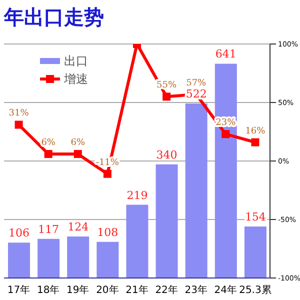  What do you see at coordinates (196, 83) in the screenshot?
I see `data-label: 57%` at bounding box center [196, 83].